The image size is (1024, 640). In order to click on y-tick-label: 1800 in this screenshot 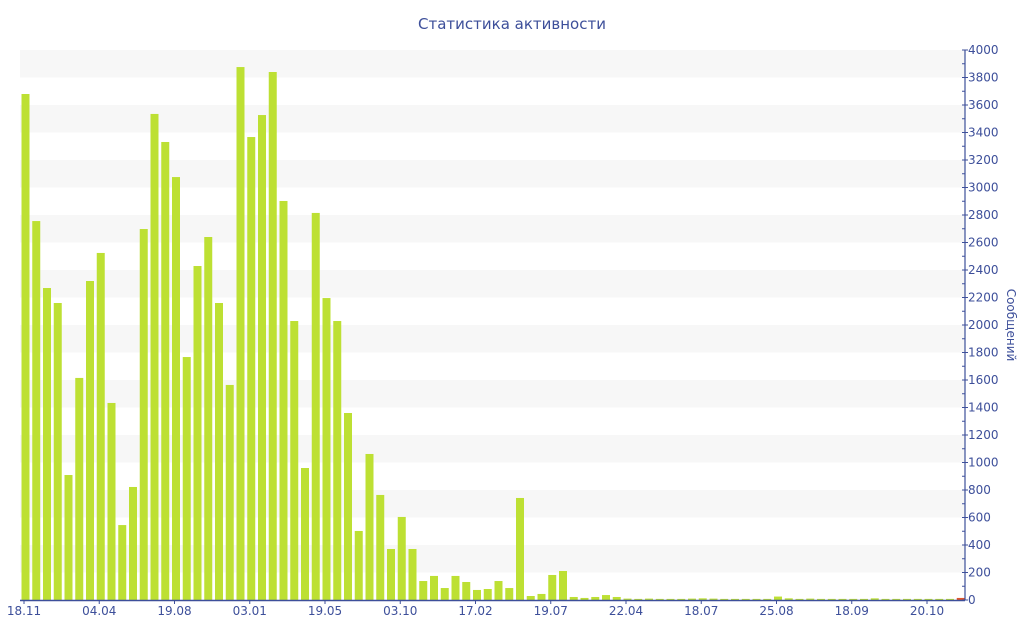, I will do `click(983, 353)`.